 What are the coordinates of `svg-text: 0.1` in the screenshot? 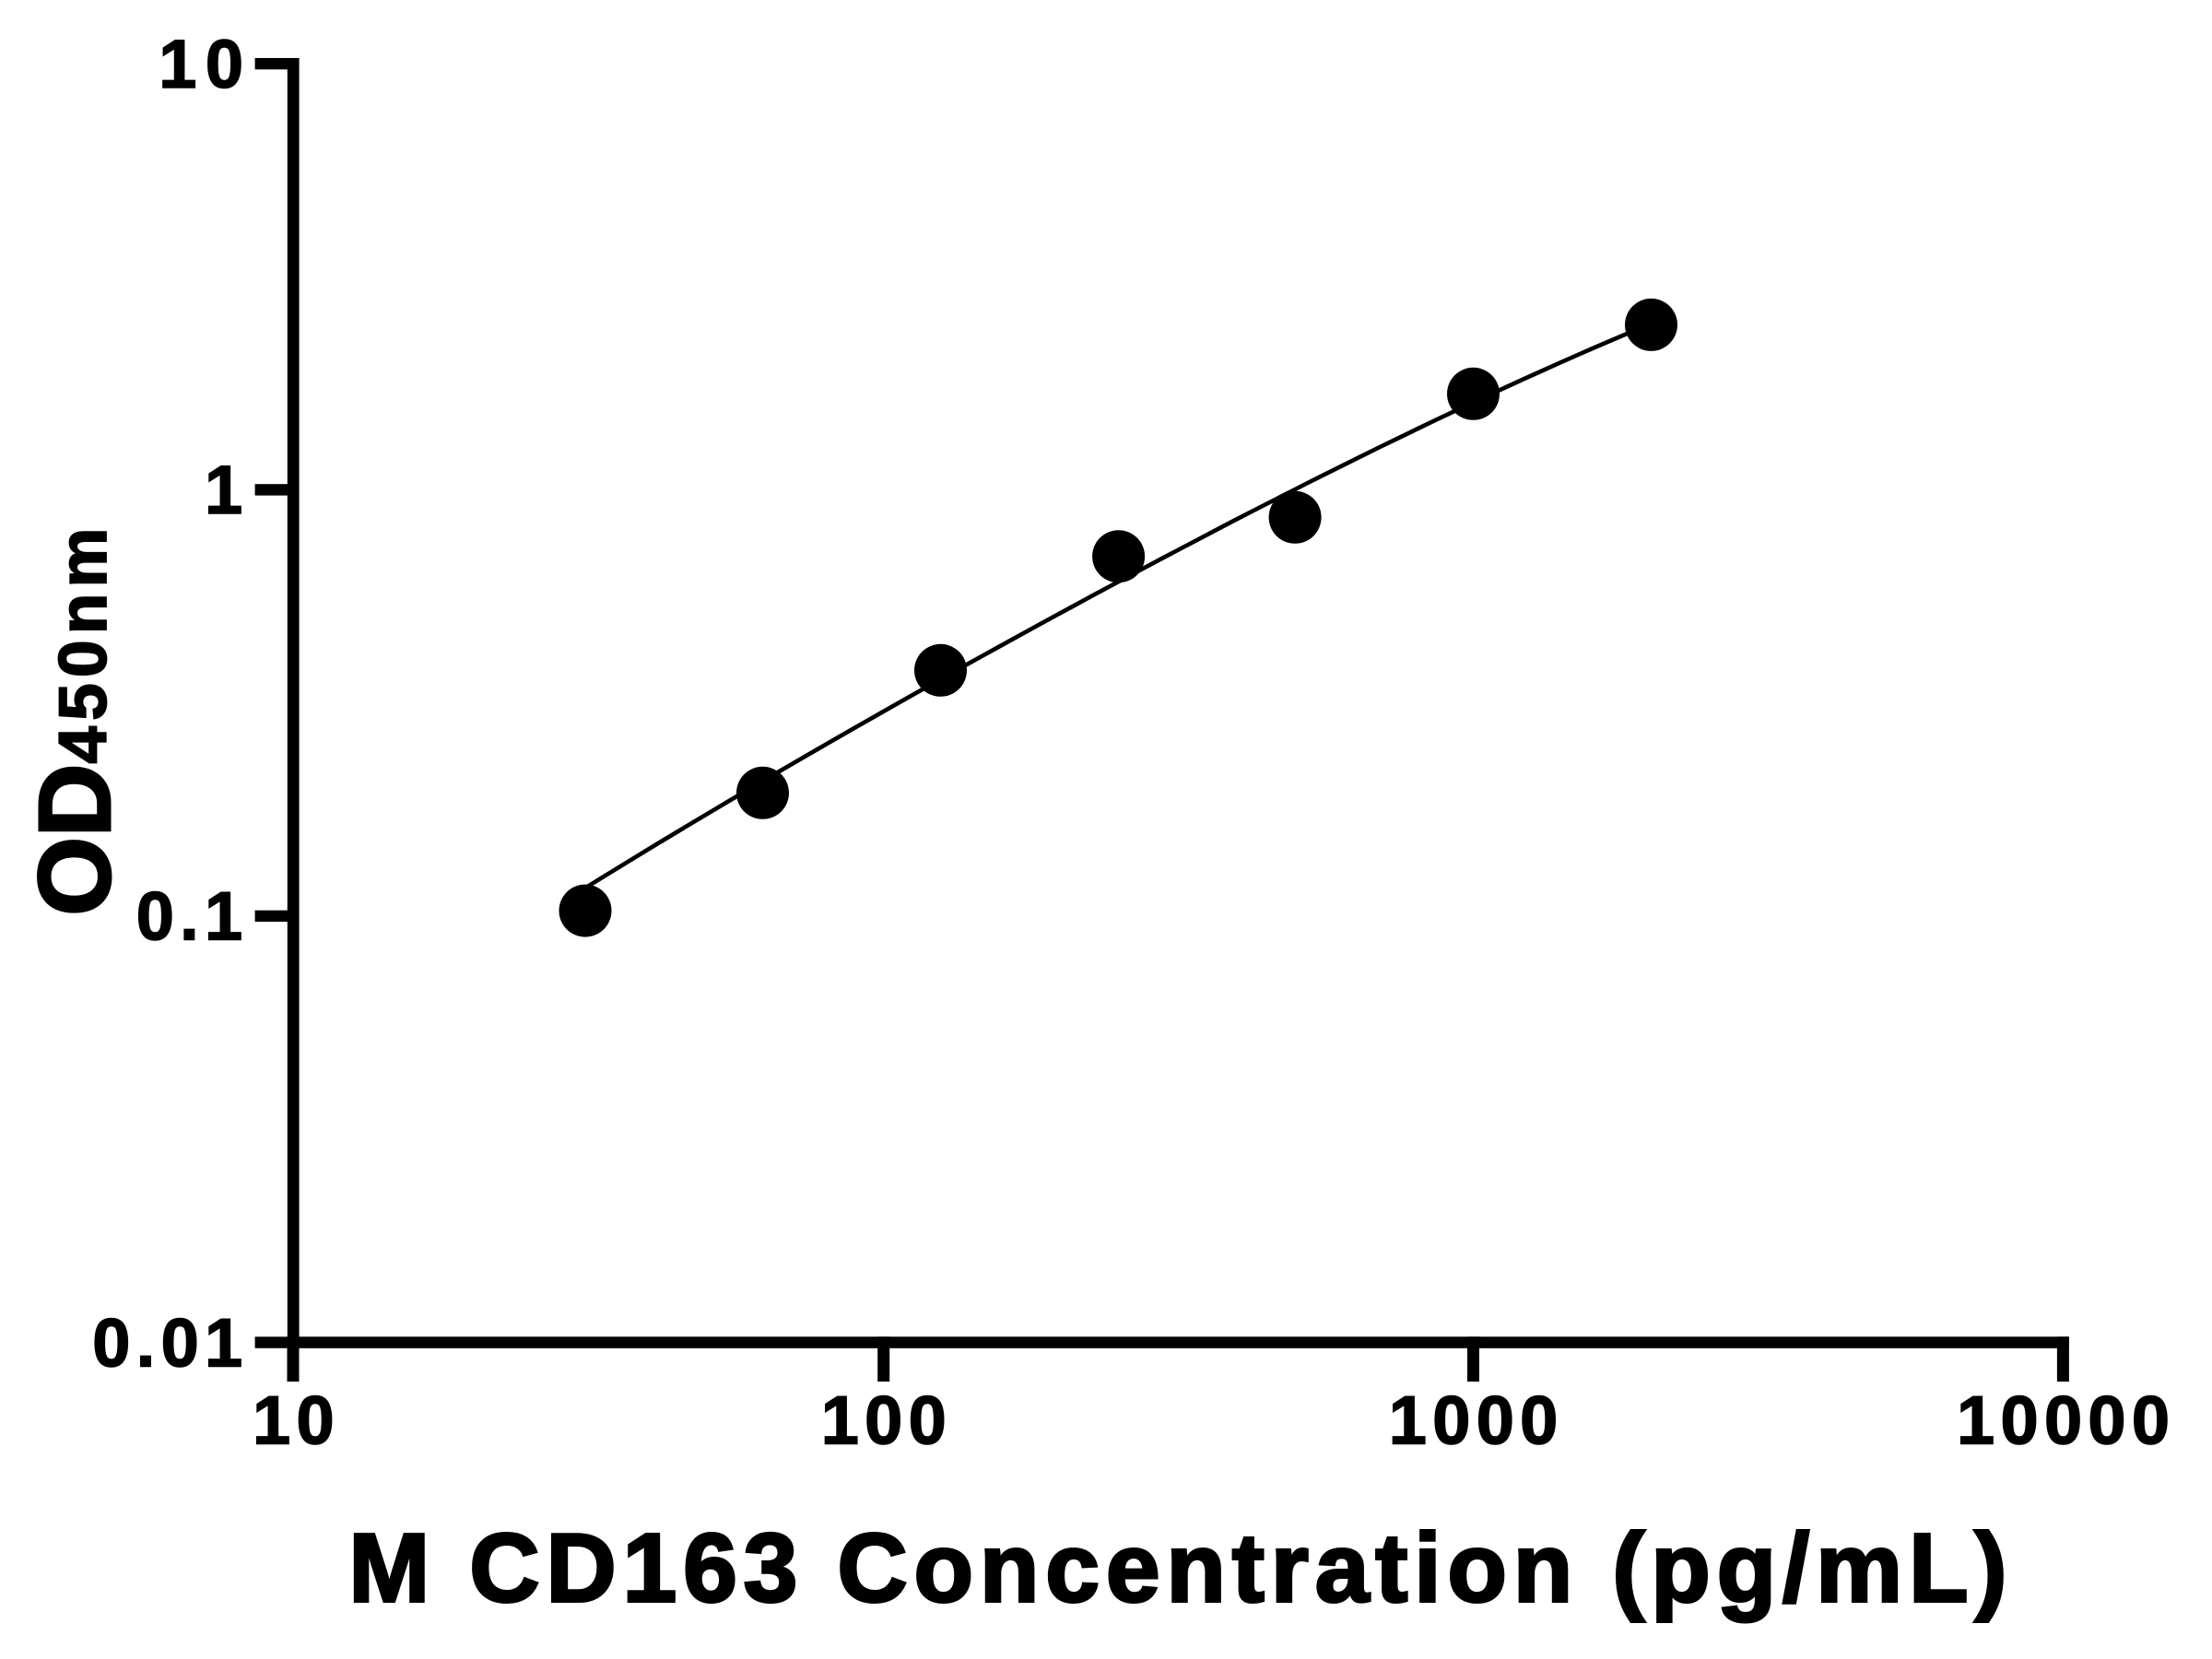 It's located at (192, 916).